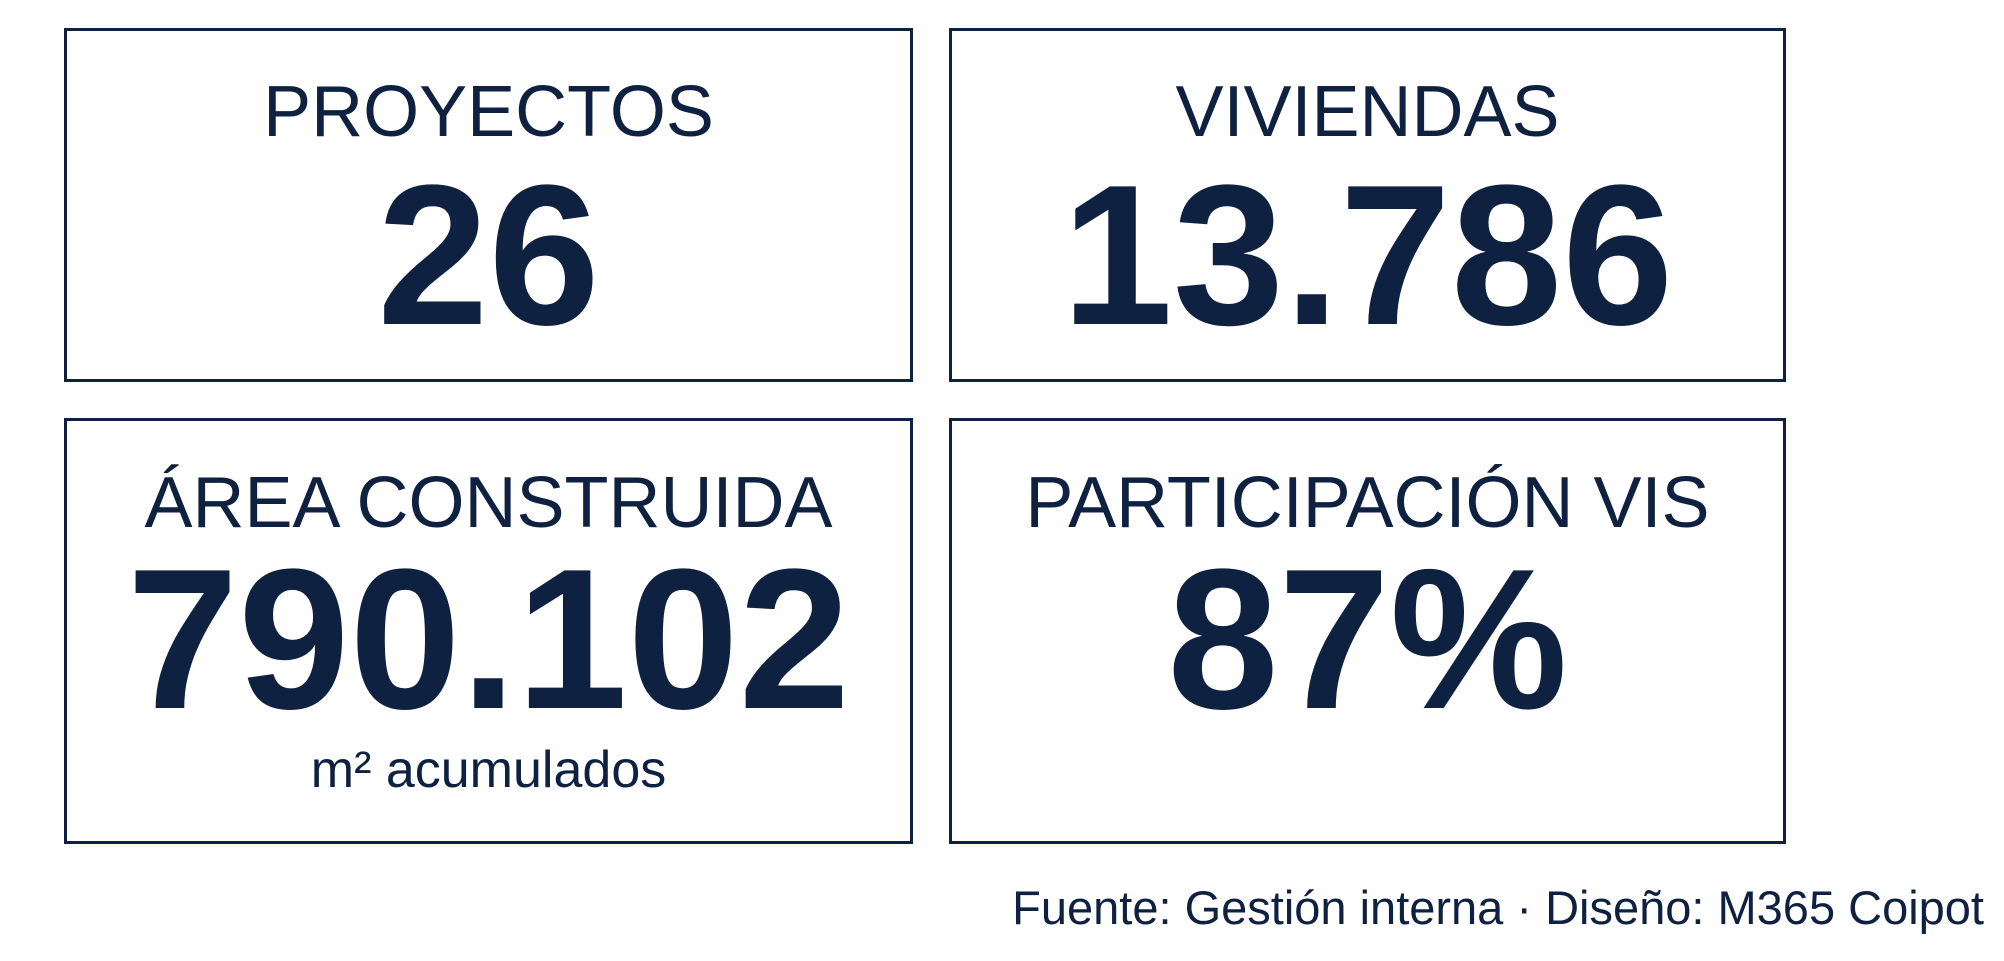 This screenshot has height=961, width=2004. Describe the element at coordinates (488, 770) in the screenshot. I see `kpi-note: m² acumulados` at that location.